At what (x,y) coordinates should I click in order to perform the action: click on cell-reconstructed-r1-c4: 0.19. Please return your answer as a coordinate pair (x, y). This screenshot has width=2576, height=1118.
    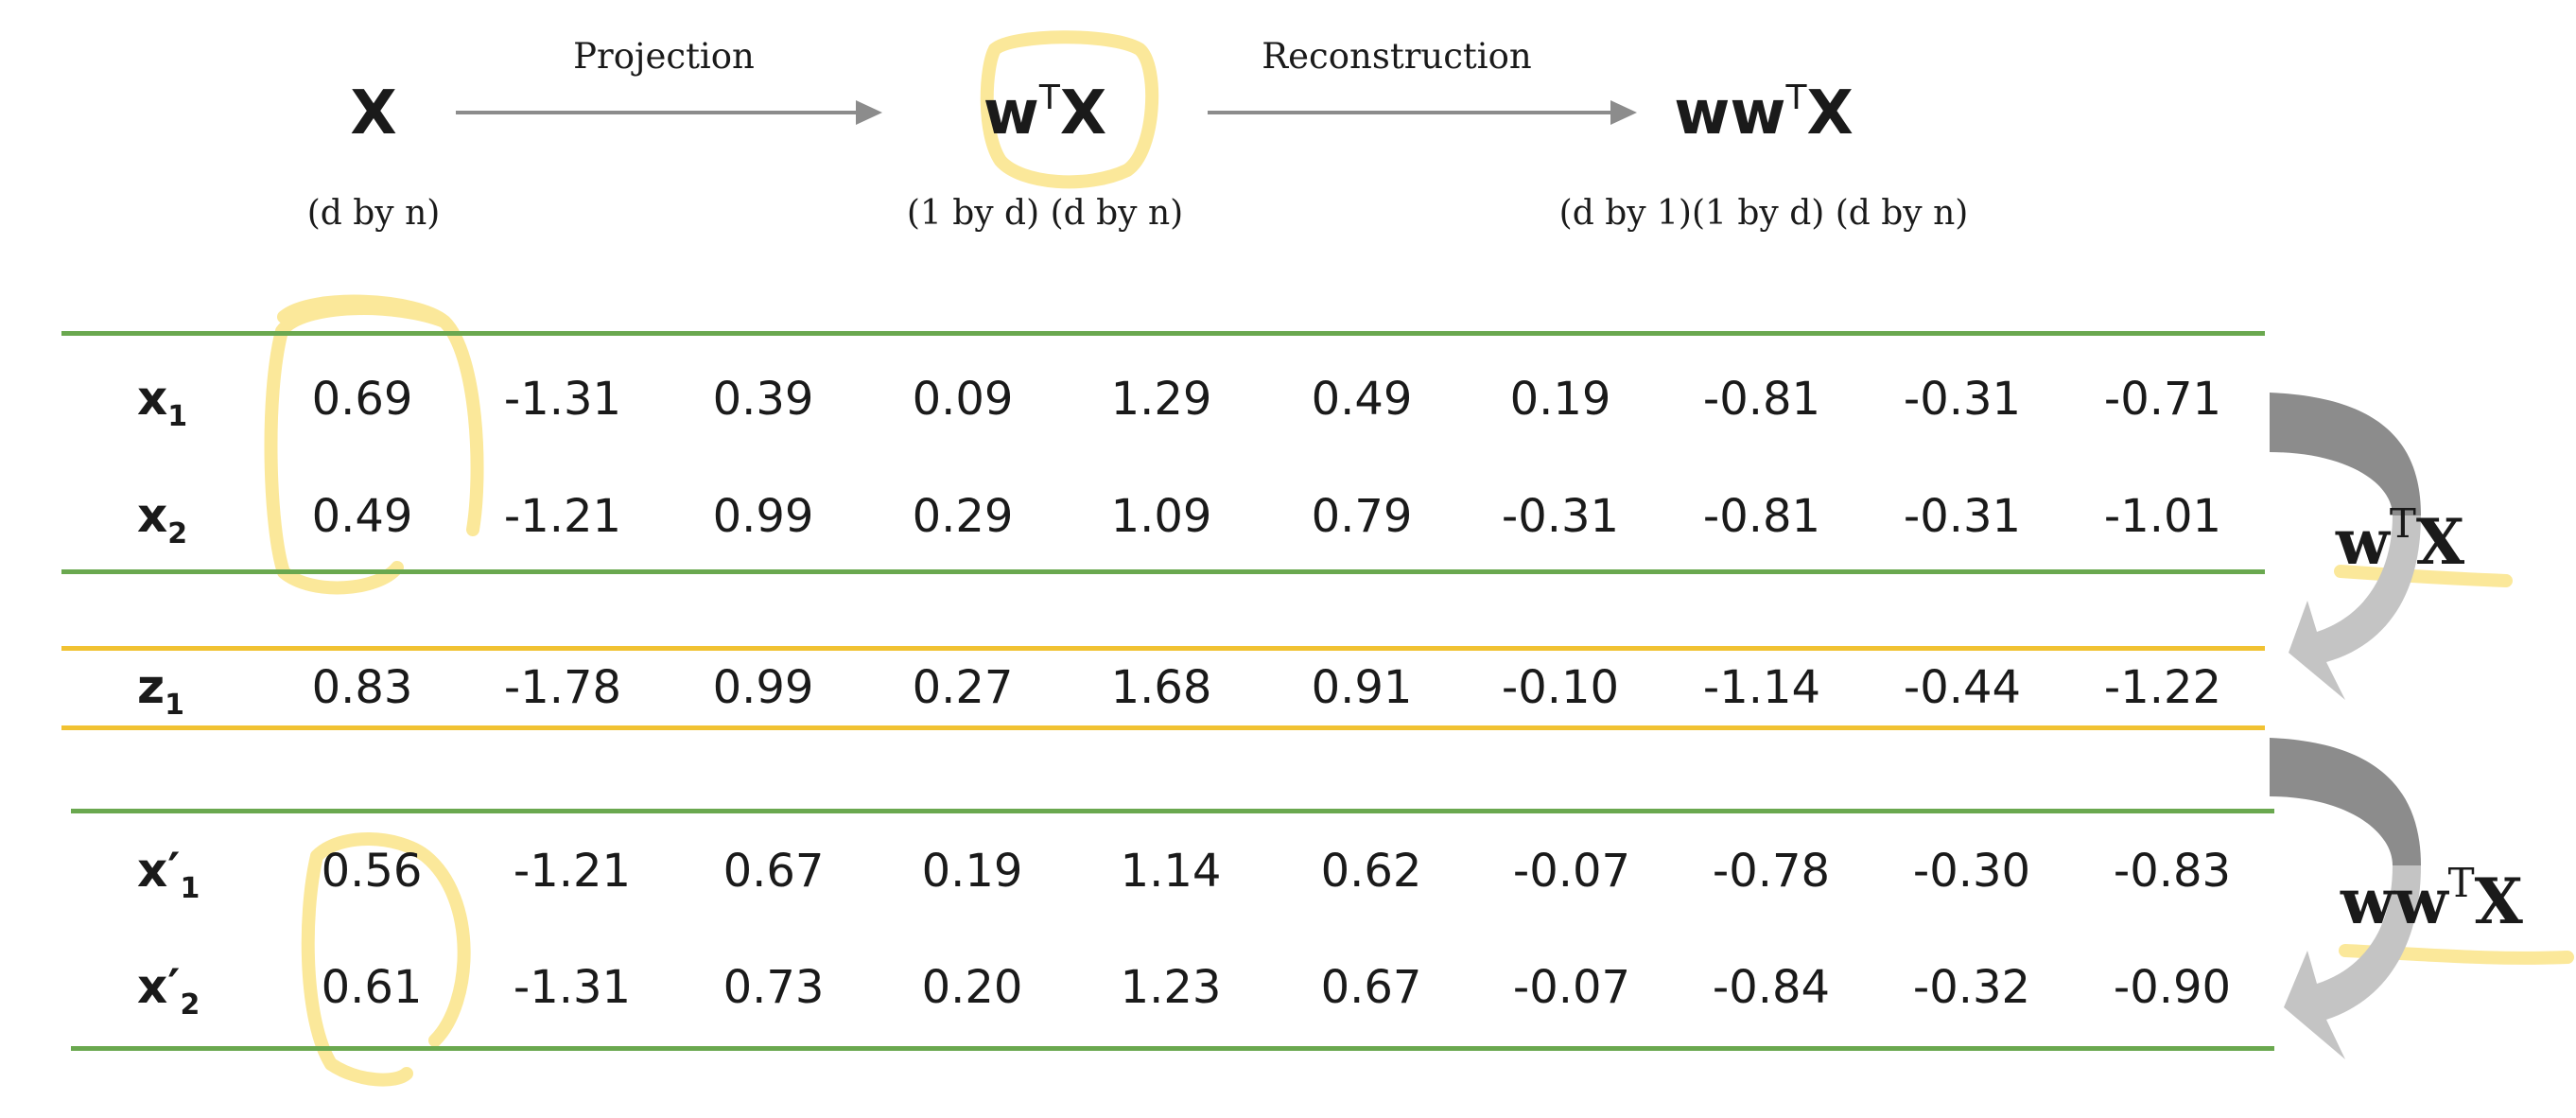
    Looking at the image, I should click on (972, 871).